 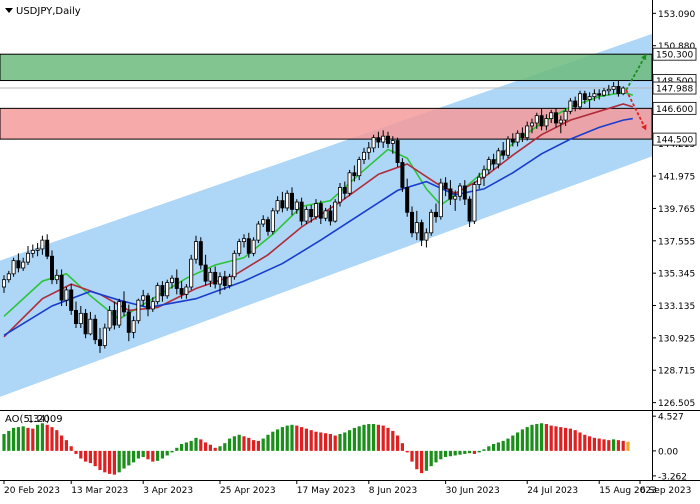 I want to click on dropdown-triangle-icon, so click(x=9, y=10).